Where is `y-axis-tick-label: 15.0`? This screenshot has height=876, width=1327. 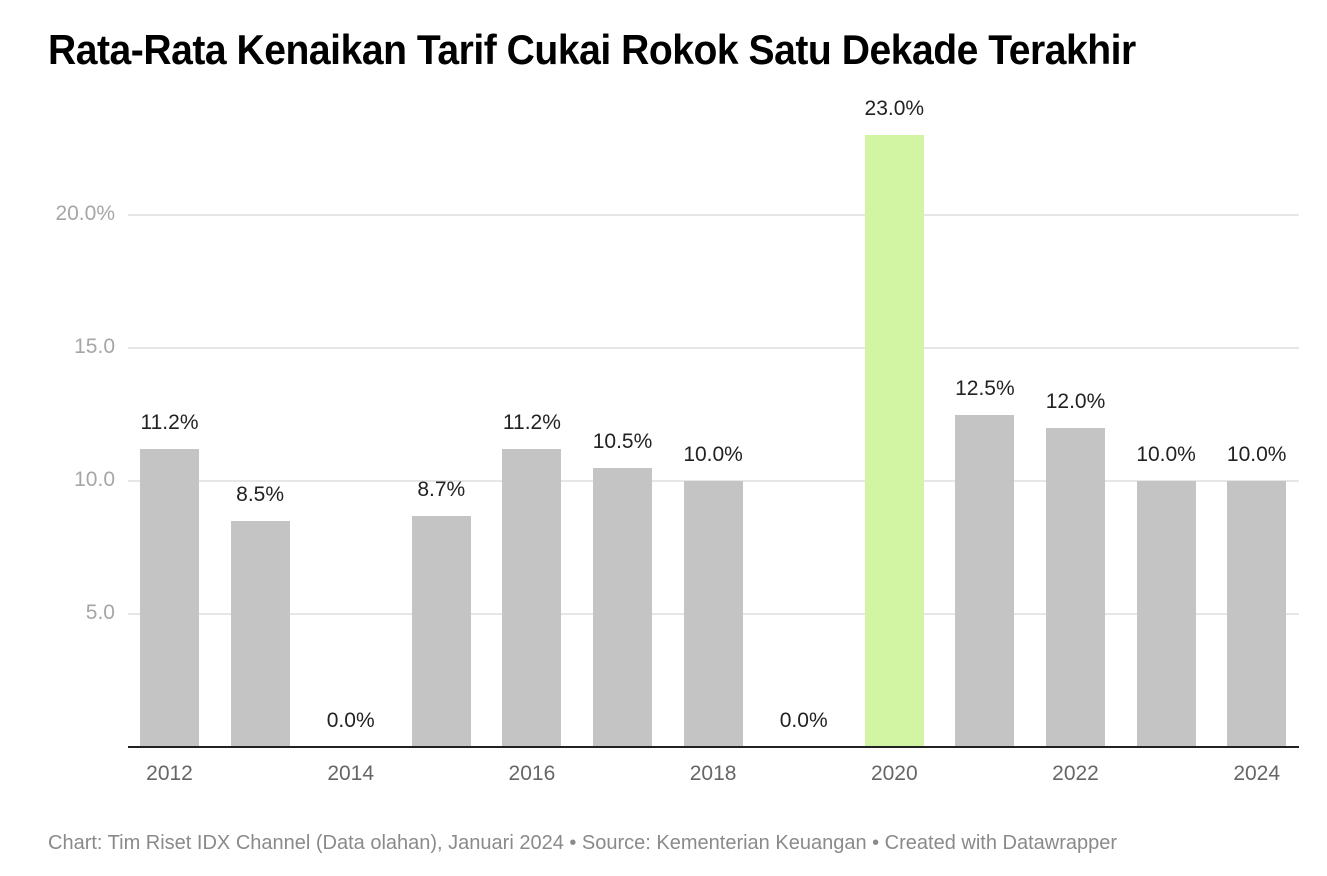
y-axis-tick-label: 15.0 is located at coordinates (94, 346).